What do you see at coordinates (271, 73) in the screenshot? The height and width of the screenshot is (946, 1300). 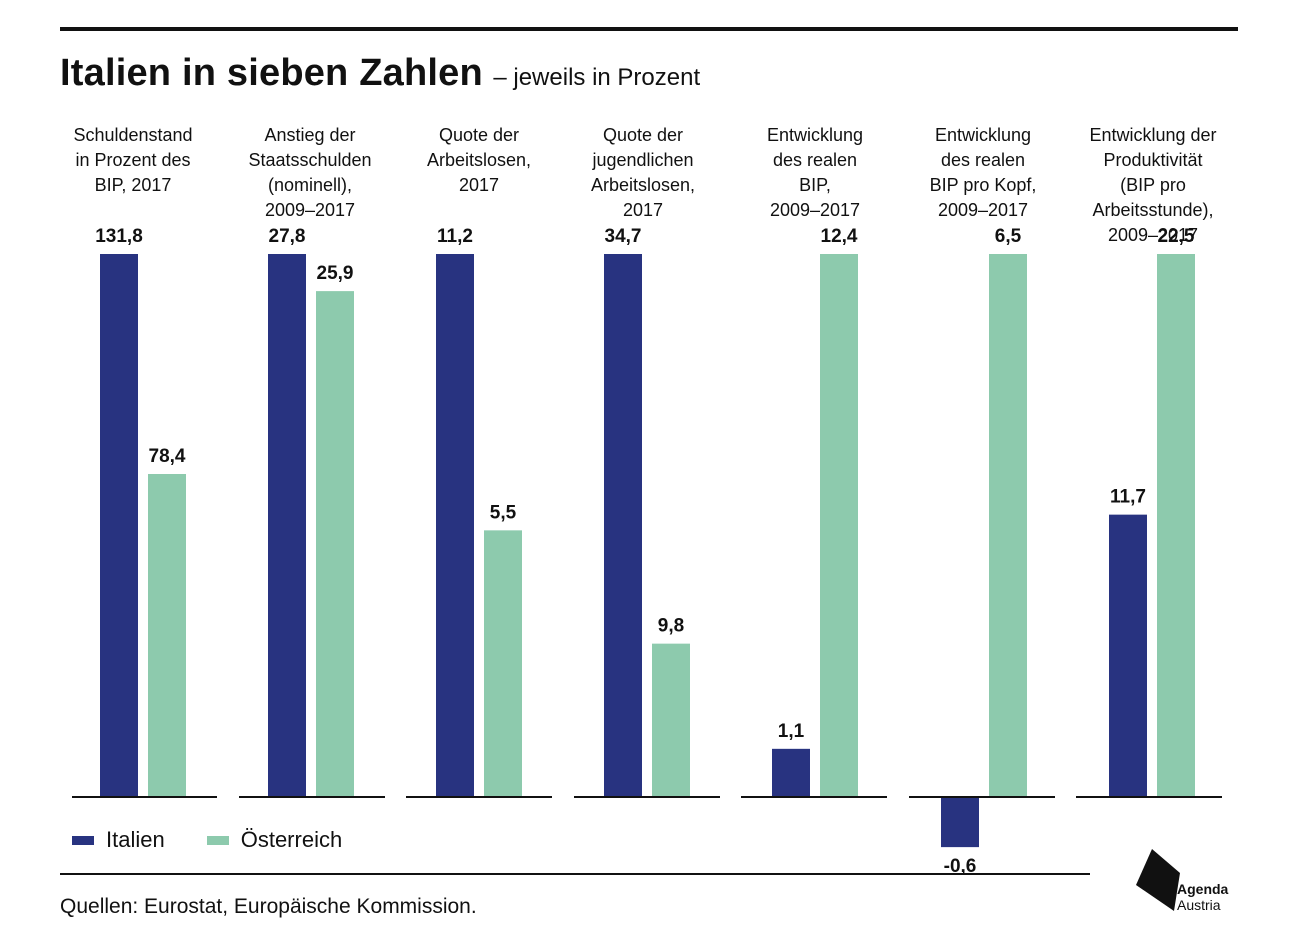 I see `chart-title: Italien in sieben Zahlen` at bounding box center [271, 73].